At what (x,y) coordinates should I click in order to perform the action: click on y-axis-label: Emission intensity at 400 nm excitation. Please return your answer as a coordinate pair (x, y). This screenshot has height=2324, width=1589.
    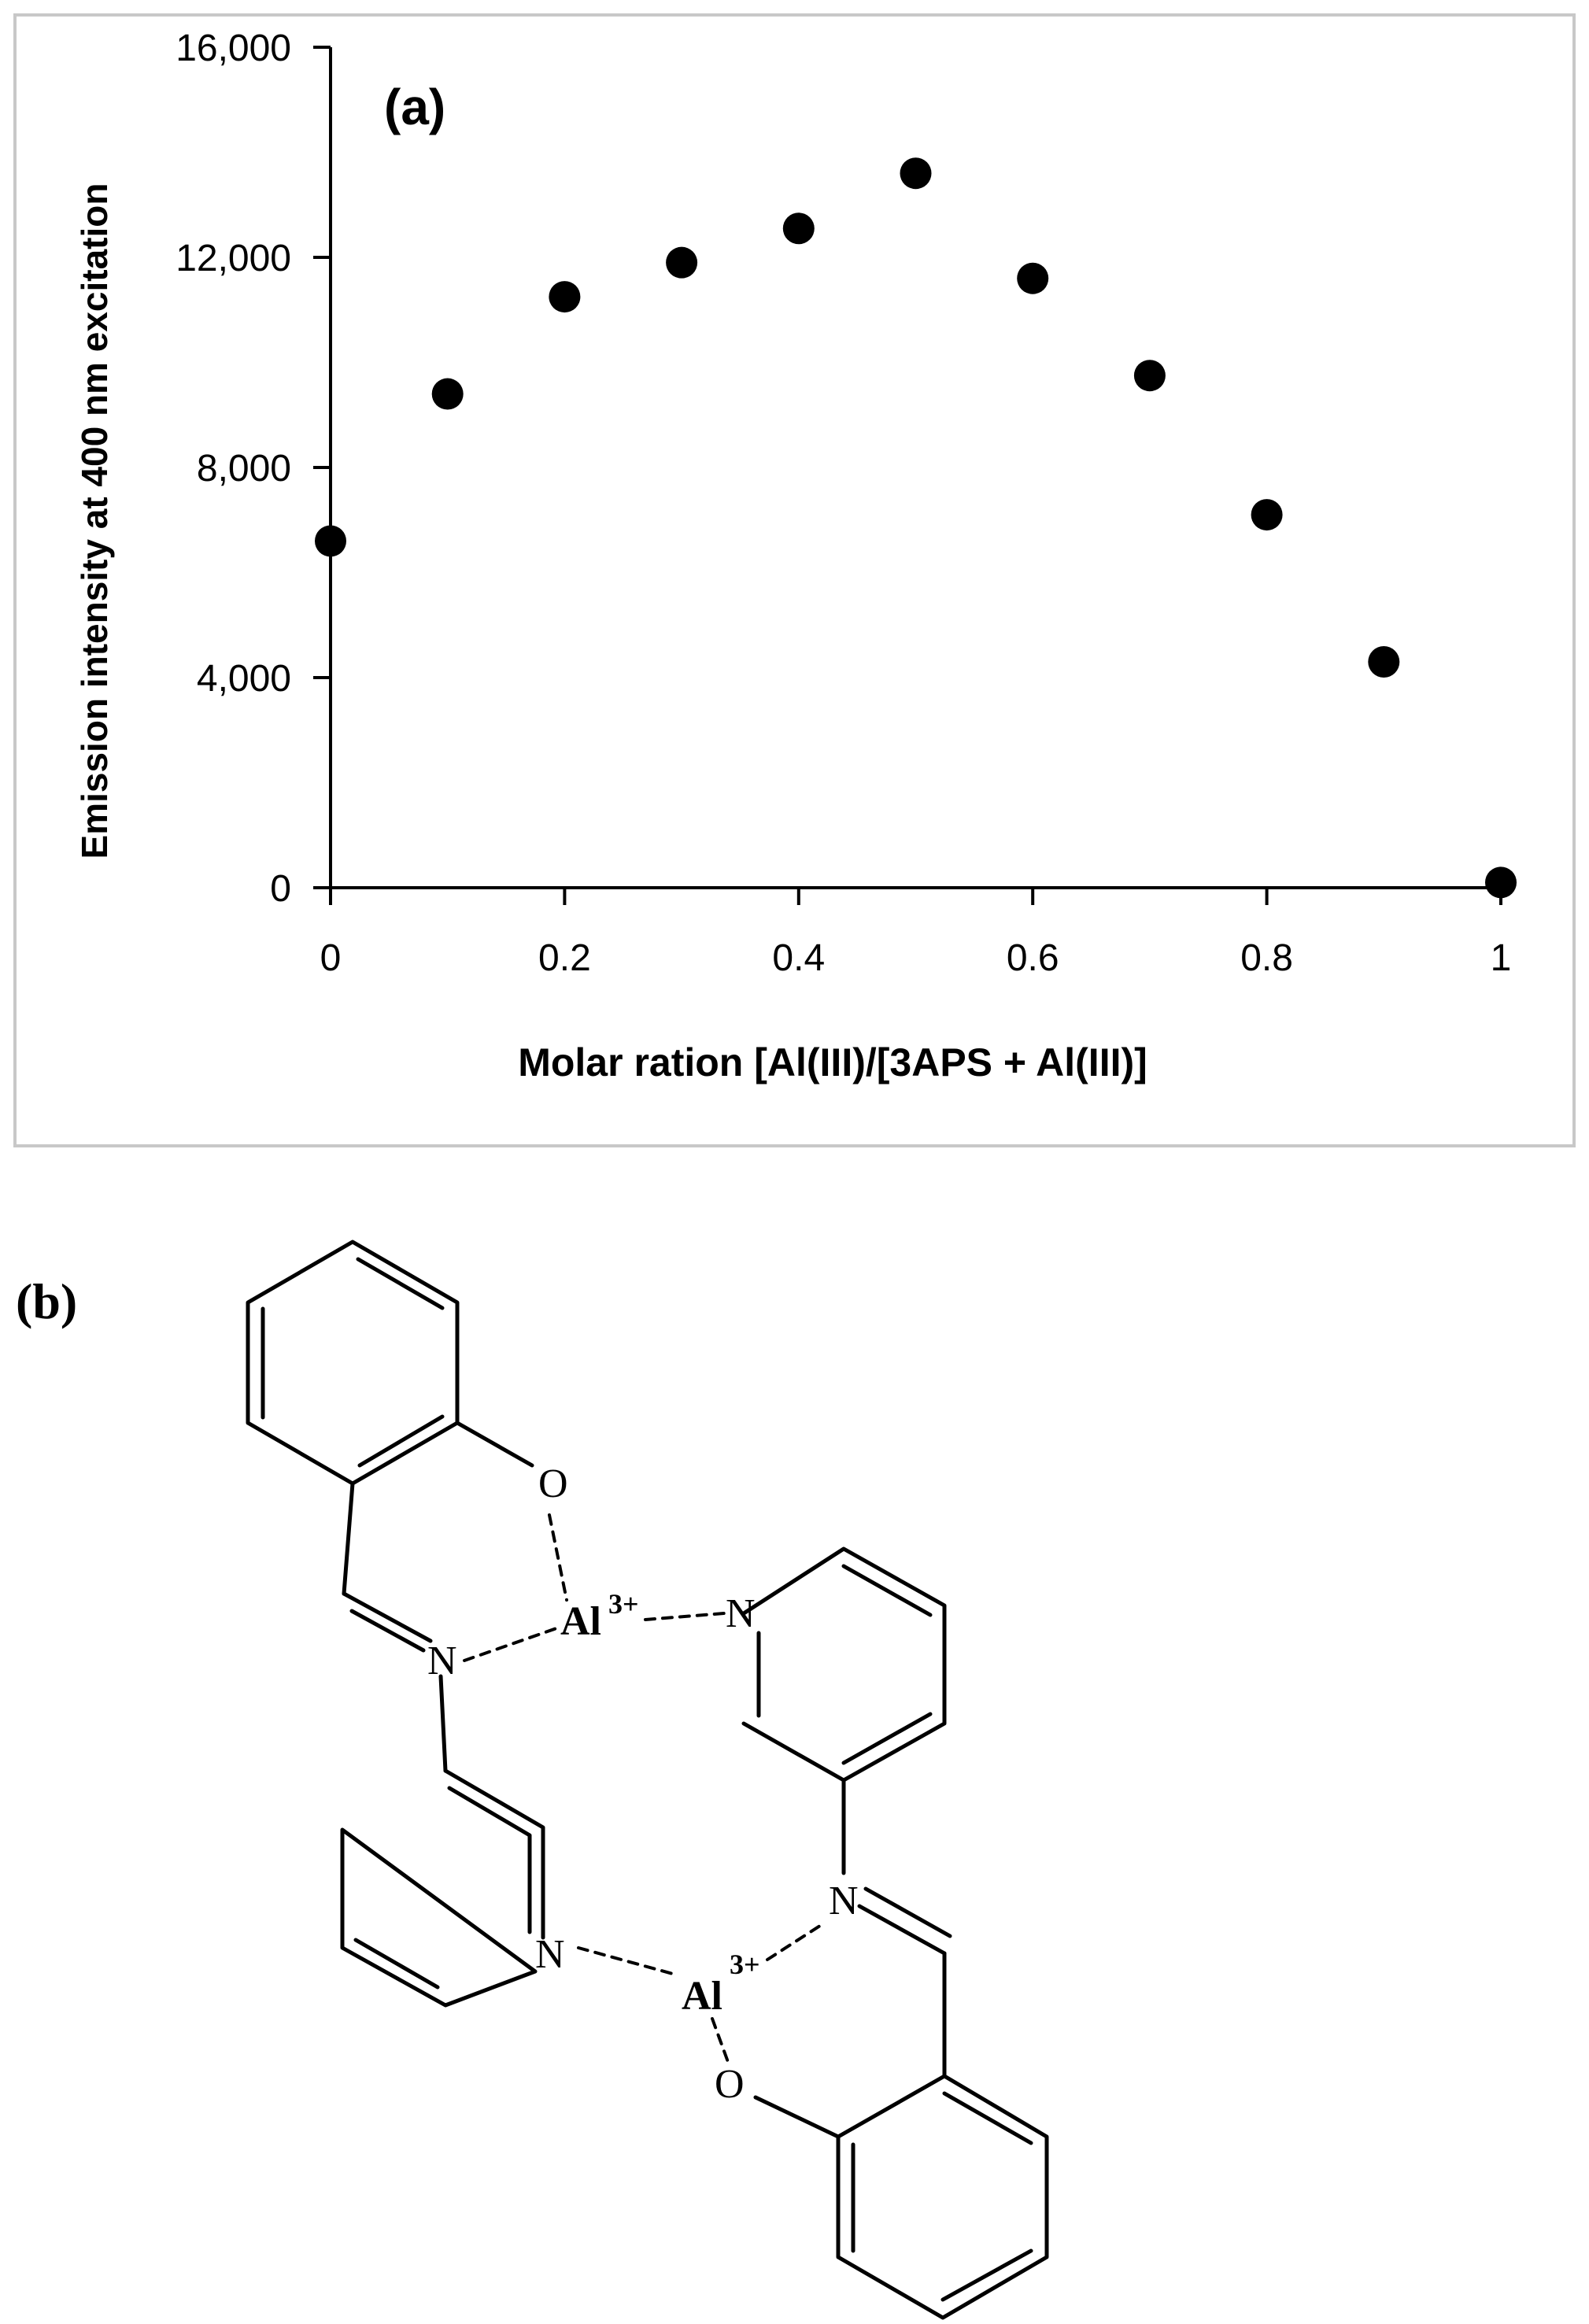
    Looking at the image, I should click on (94, 521).